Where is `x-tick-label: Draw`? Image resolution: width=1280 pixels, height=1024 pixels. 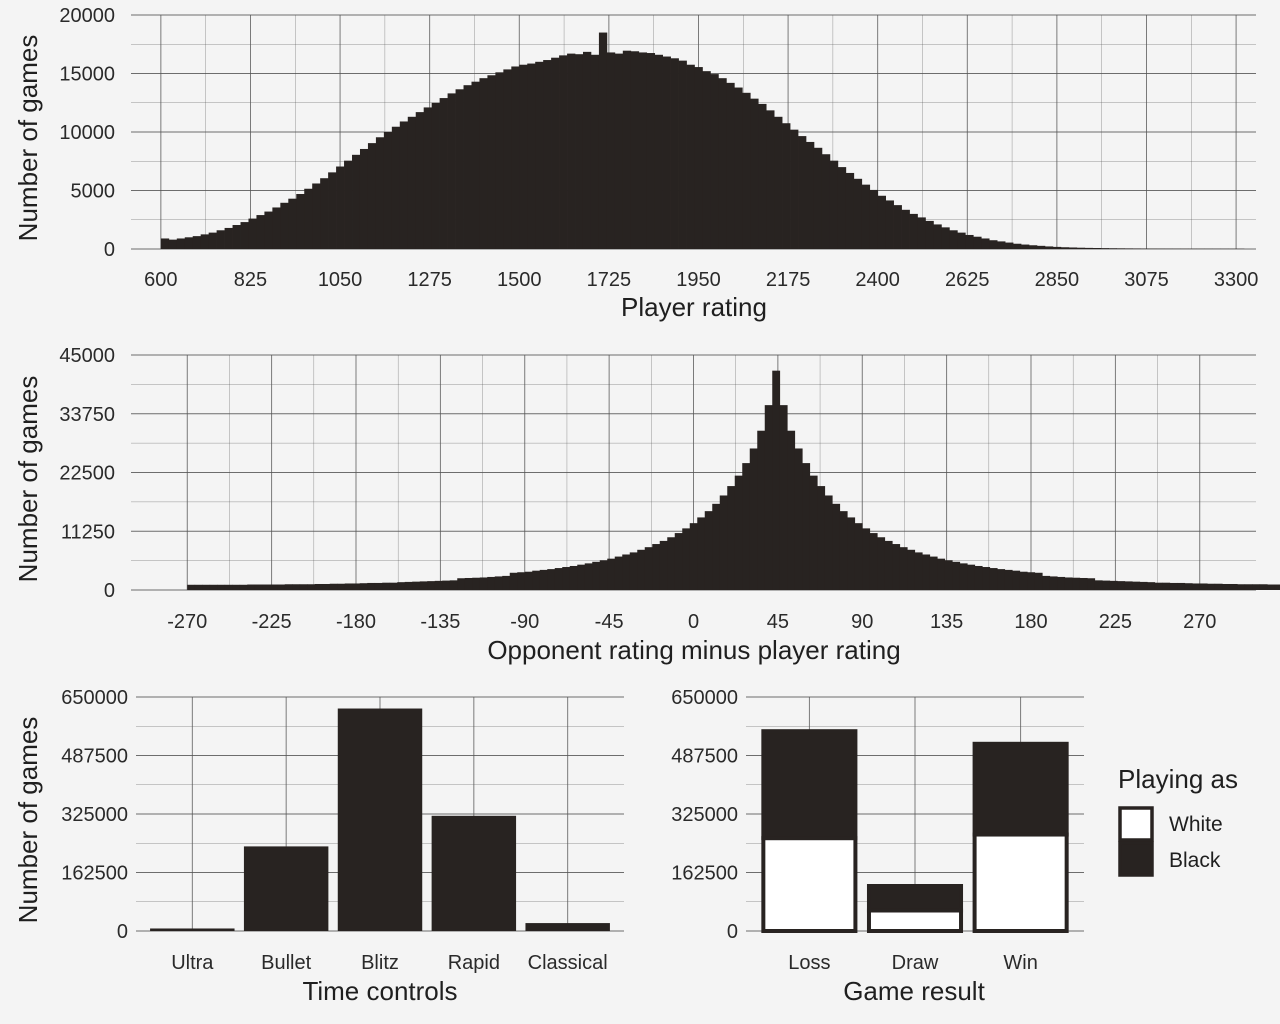
x-tick-label: Draw is located at coordinates (915, 963).